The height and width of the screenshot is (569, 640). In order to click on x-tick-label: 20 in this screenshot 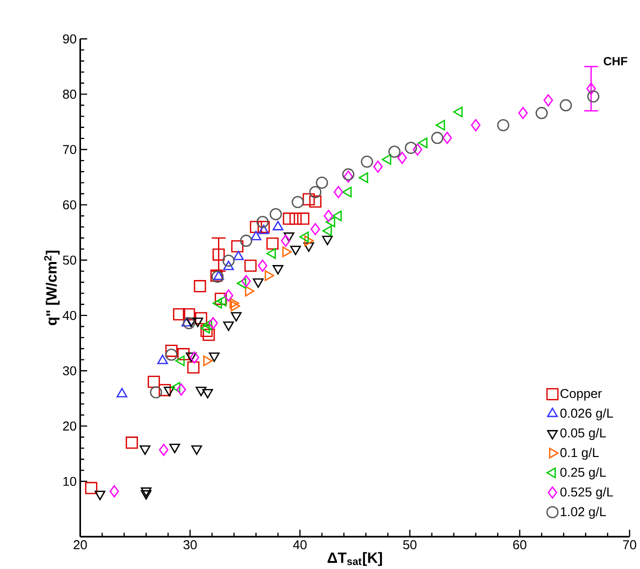, I will do `click(80, 545)`.